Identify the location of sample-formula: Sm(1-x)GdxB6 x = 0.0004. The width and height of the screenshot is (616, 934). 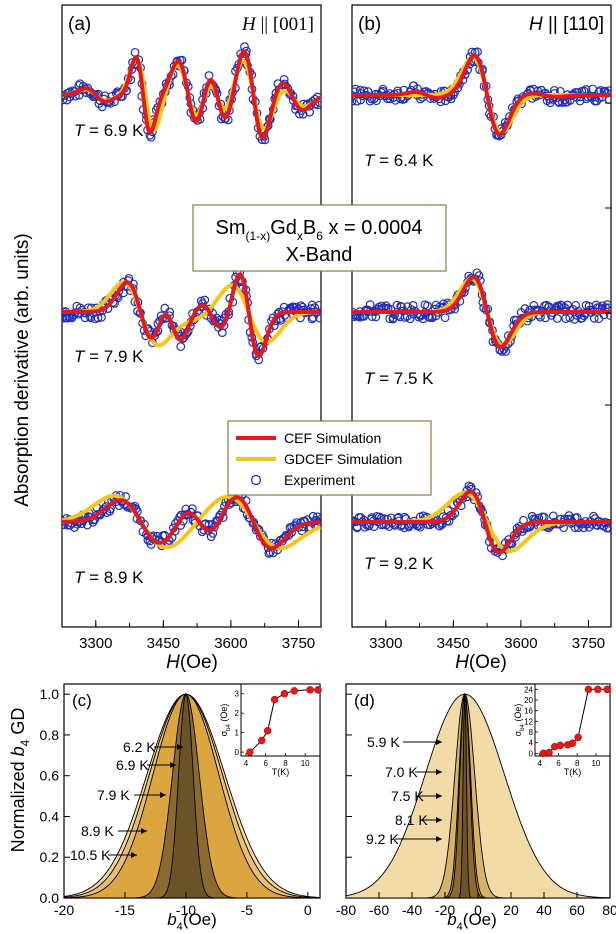
(319, 230).